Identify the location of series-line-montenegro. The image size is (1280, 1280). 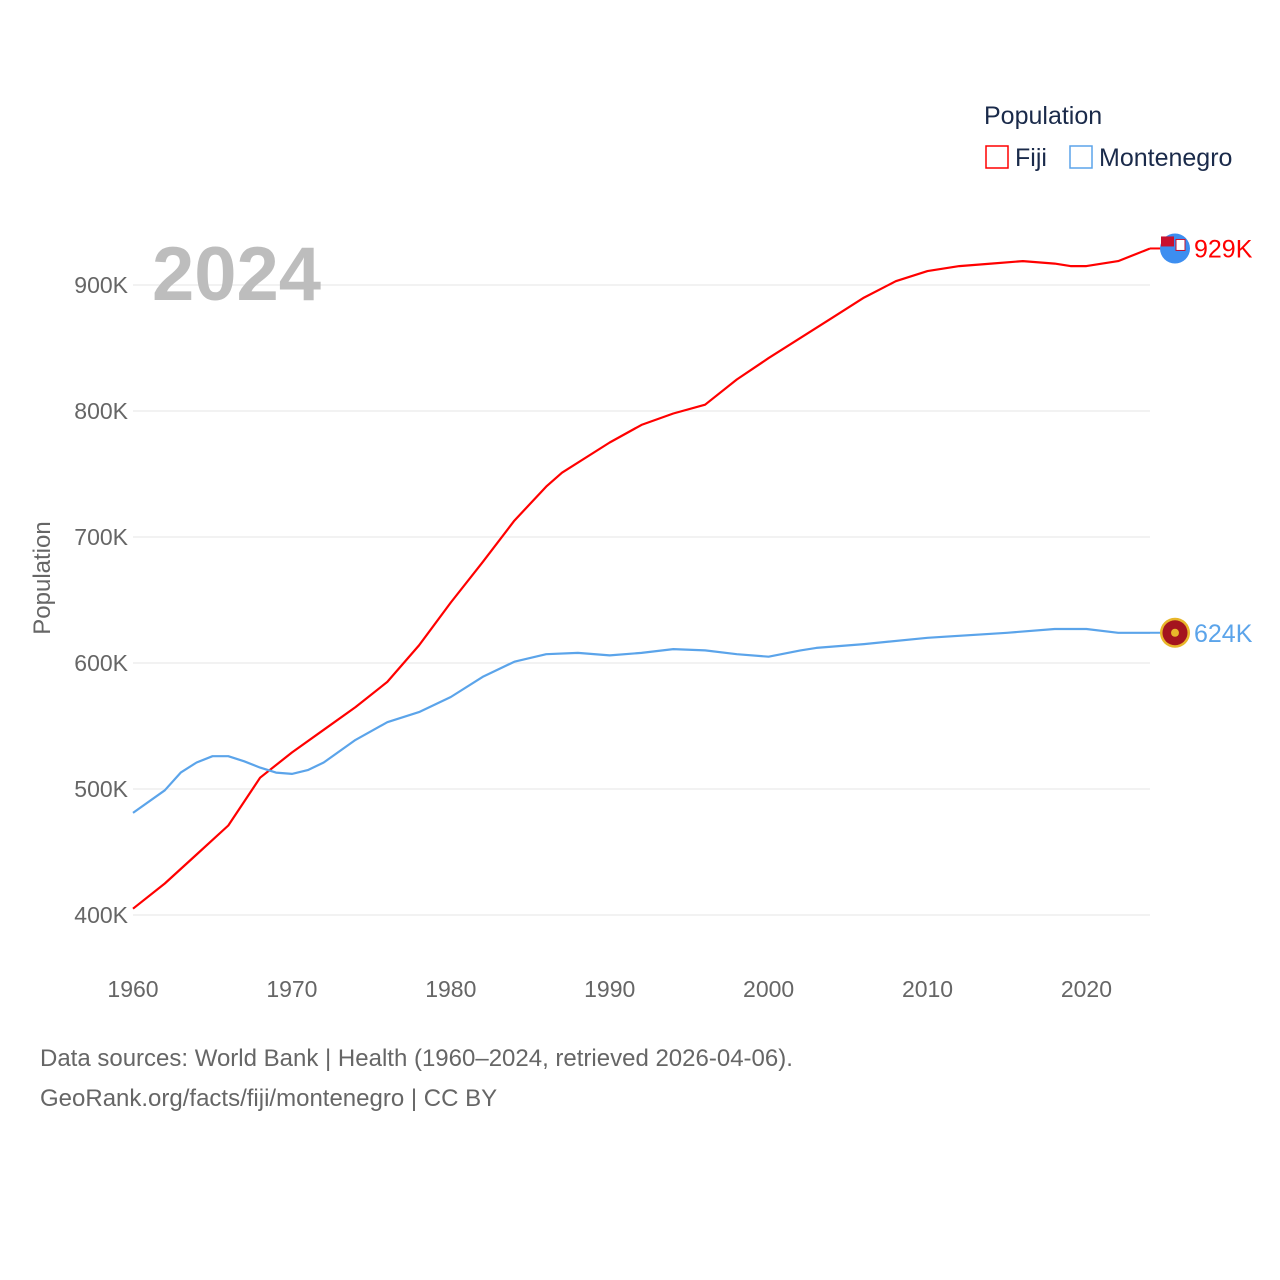
(641, 720).